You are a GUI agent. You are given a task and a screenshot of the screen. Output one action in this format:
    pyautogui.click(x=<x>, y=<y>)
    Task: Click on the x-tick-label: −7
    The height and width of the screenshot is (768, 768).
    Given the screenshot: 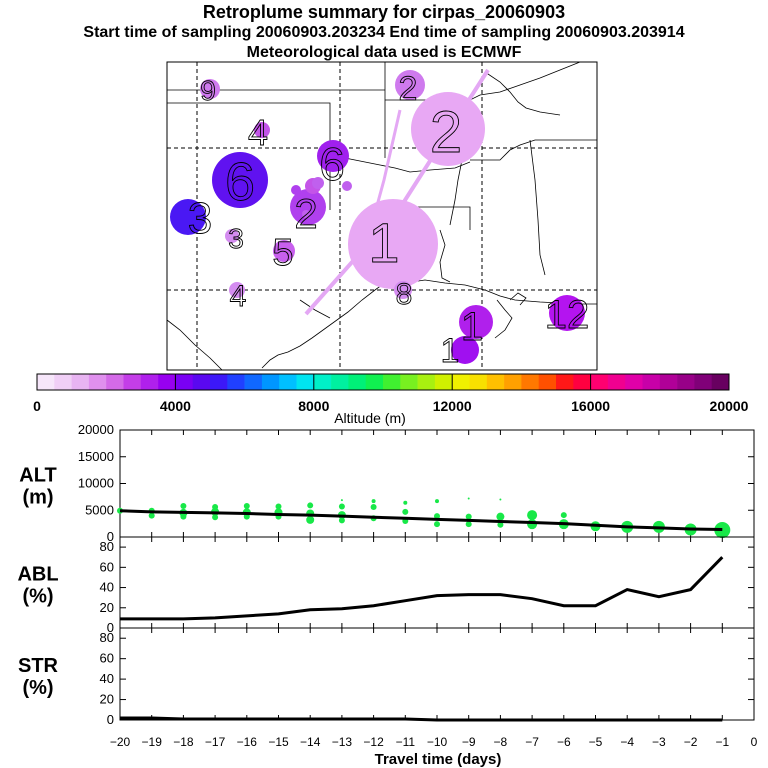 What is the action you would take?
    pyautogui.click(x=532, y=742)
    